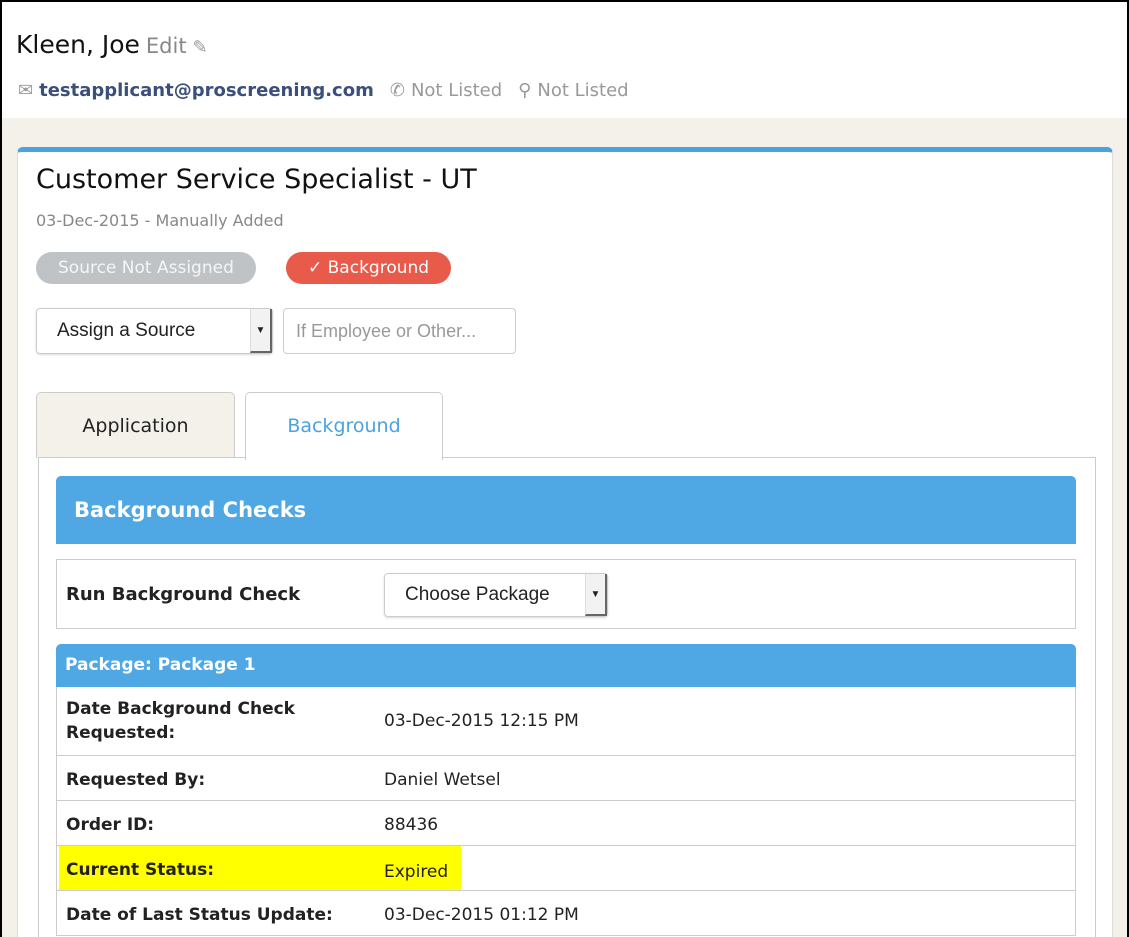  Describe the element at coordinates (199, 915) in the screenshot. I see `detail-label: Date of Last Status Update:` at that location.